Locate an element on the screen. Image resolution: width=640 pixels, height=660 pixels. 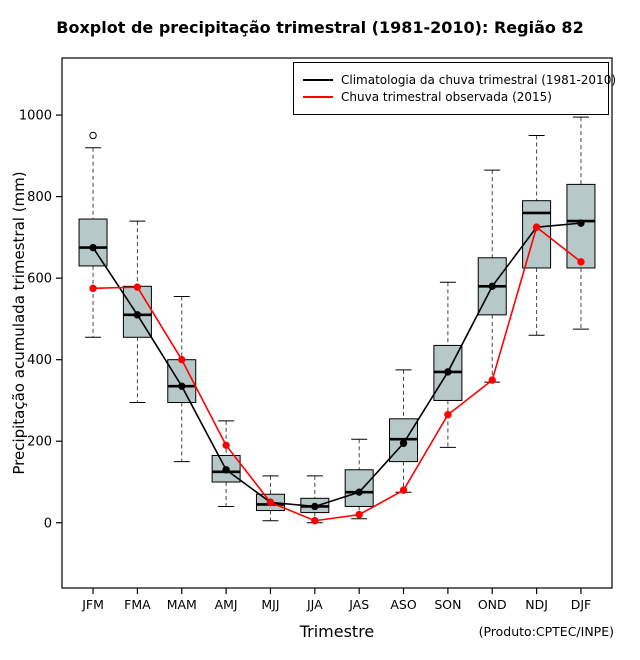
x-tick-label: MAM is located at coordinates (182, 604).